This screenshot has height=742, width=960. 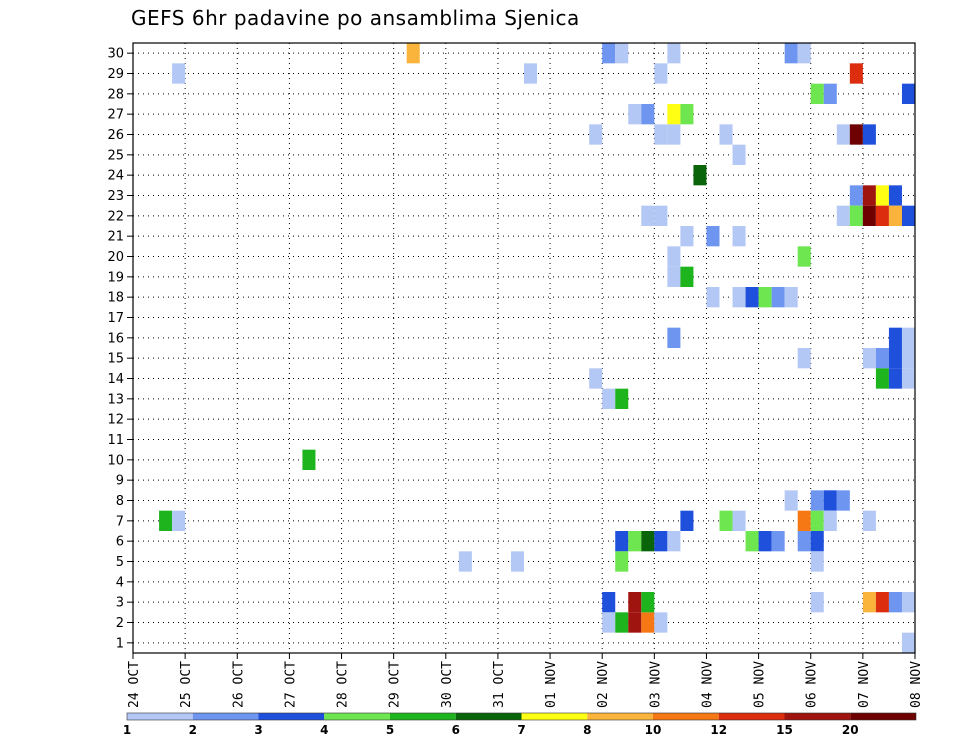 I want to click on y-tick-label: 12, so click(x=115, y=420).